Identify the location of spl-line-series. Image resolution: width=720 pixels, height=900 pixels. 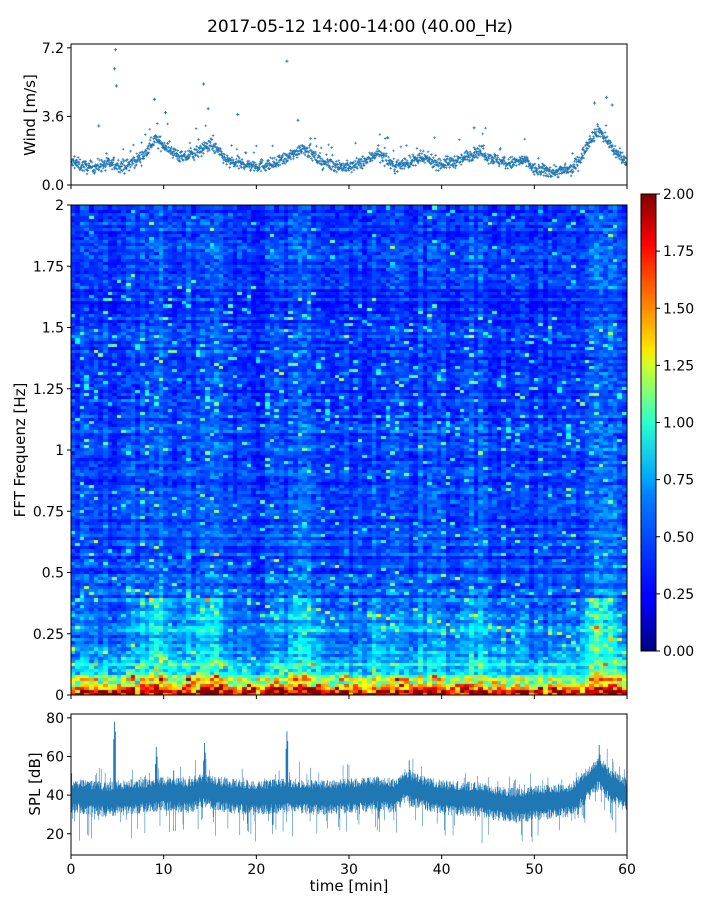
(349, 782).